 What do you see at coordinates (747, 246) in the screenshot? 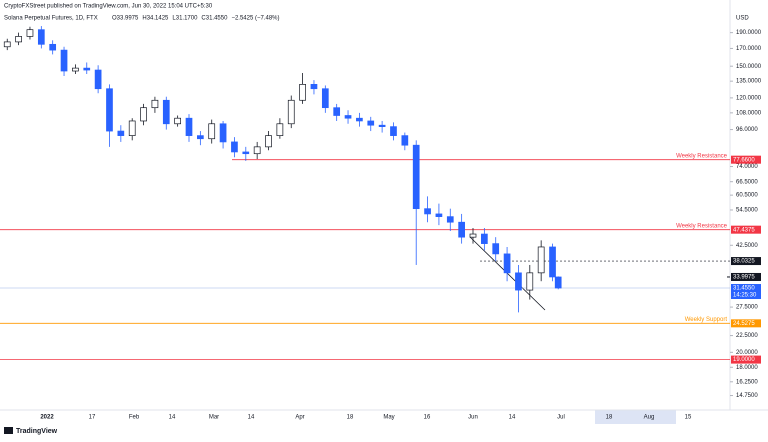
I see `y-tick-label: 42.5000` at bounding box center [747, 246].